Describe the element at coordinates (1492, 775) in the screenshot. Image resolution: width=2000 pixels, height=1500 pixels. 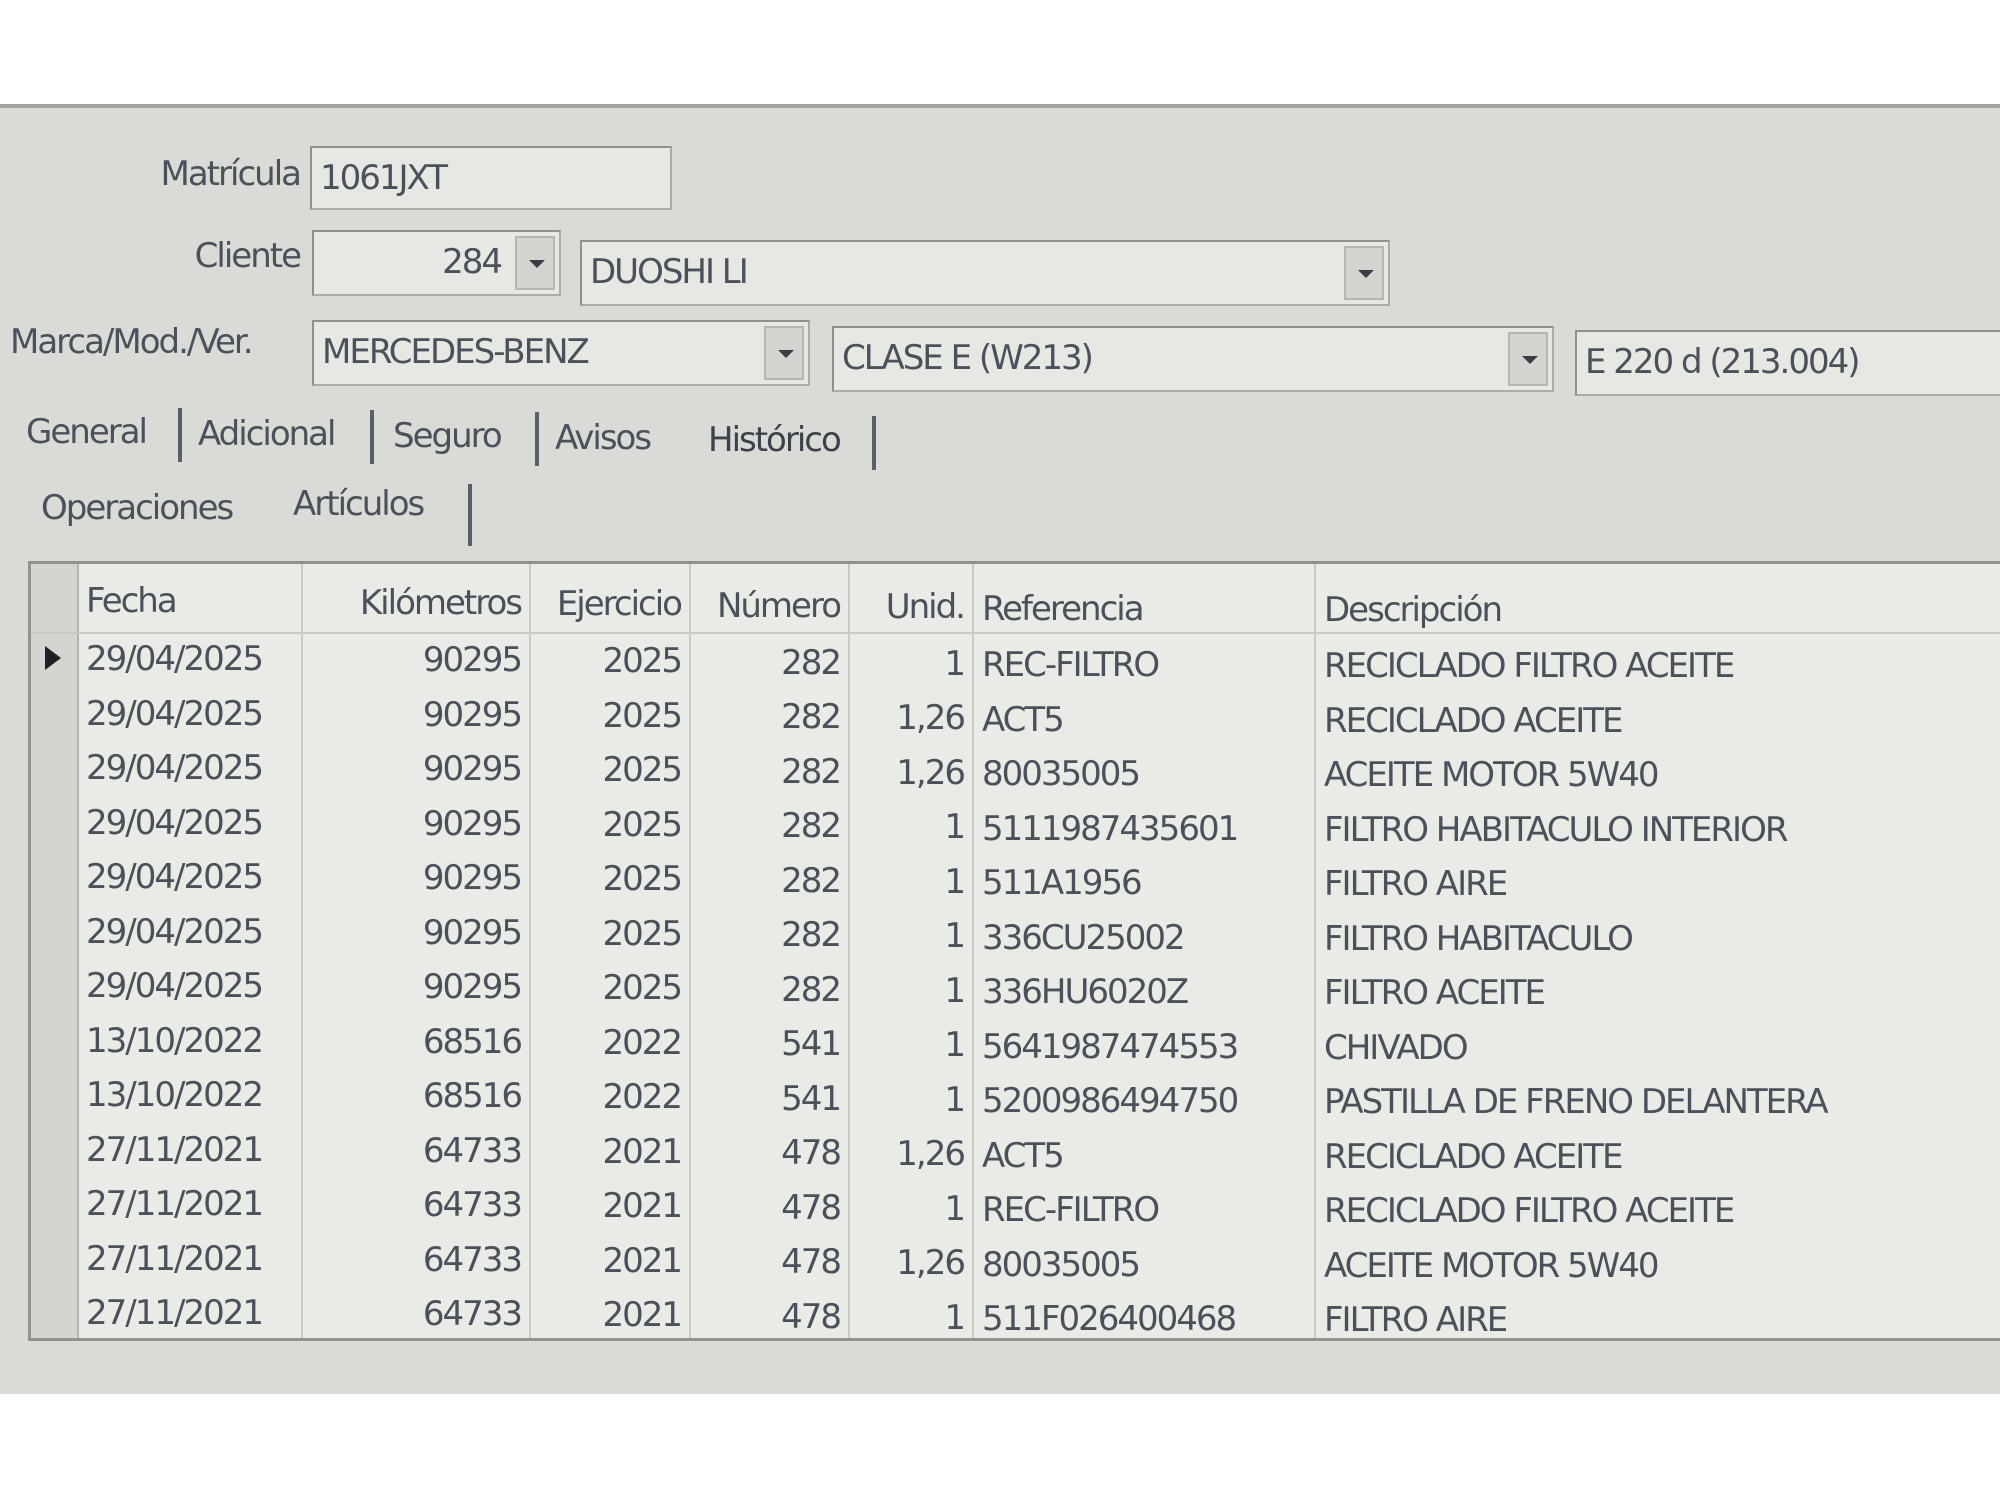
I see `table-cell: ACEITE MOTOR 5W40` at that location.